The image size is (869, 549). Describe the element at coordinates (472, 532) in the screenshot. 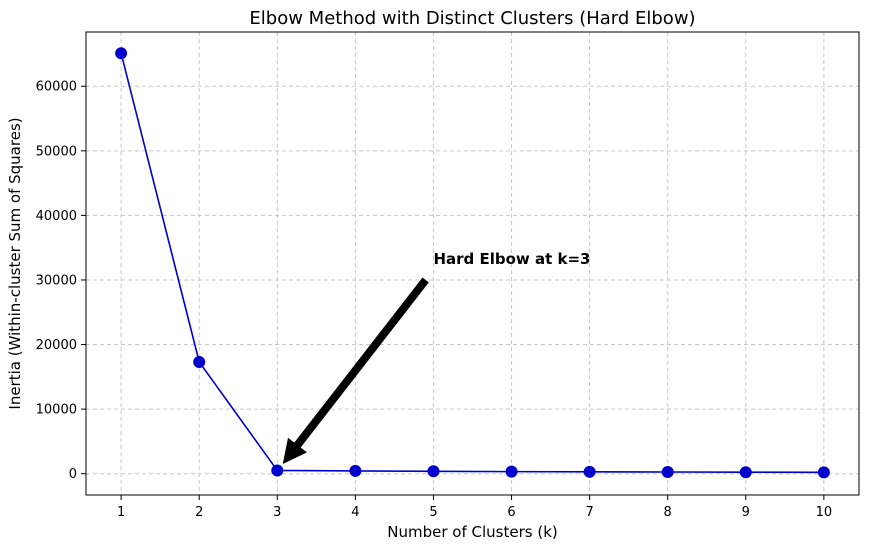

I see `x-axis-label: Number of Clusters (k)` at that location.